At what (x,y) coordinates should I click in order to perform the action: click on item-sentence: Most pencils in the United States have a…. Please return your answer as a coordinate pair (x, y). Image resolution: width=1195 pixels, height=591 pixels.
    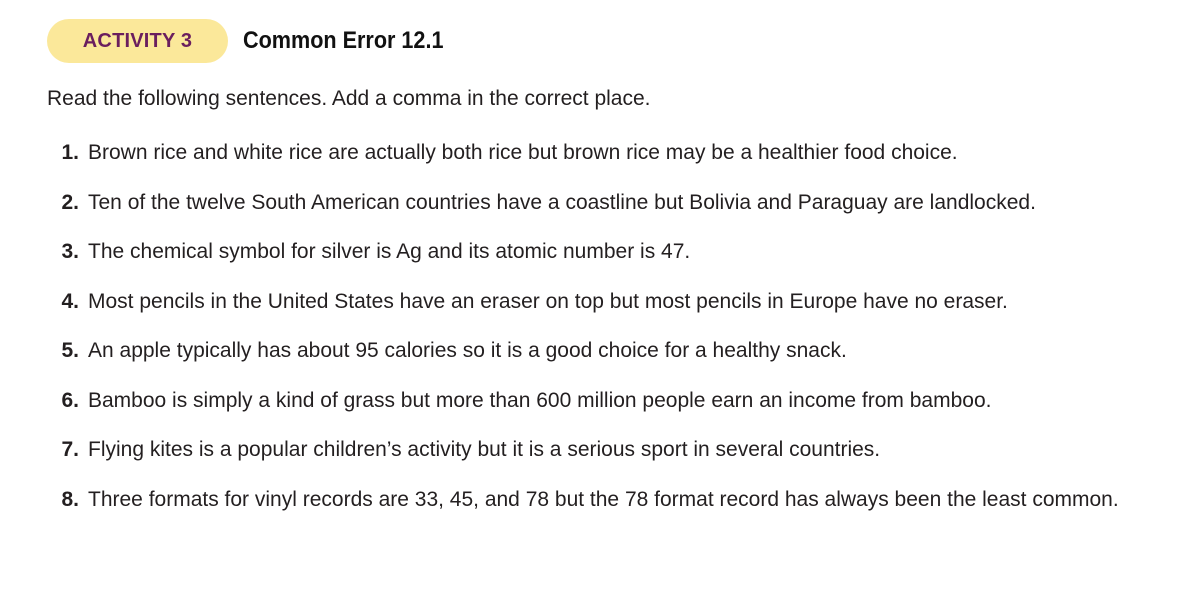
    Looking at the image, I should click on (548, 301).